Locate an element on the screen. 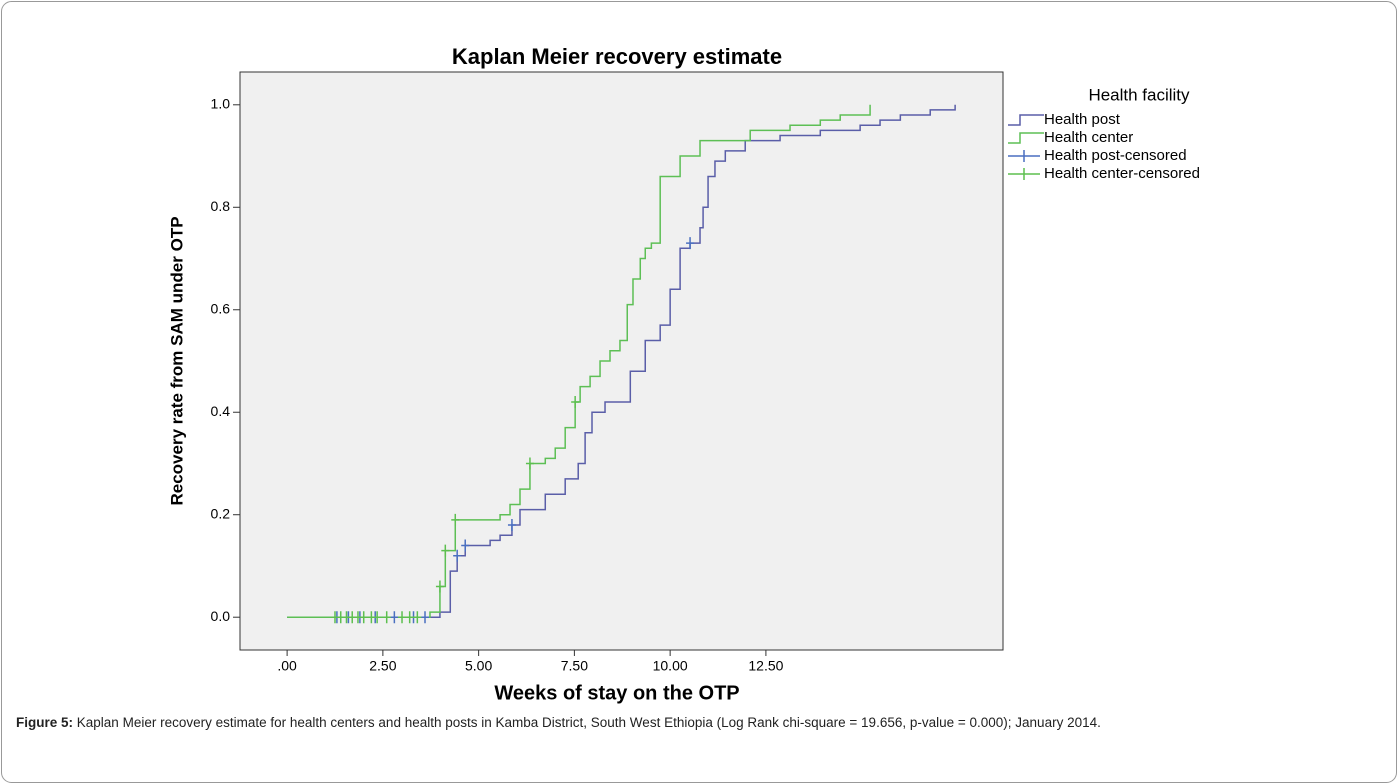 This screenshot has height=784, width=1398. legend-label: Health post-censored is located at coordinates (1115, 155).